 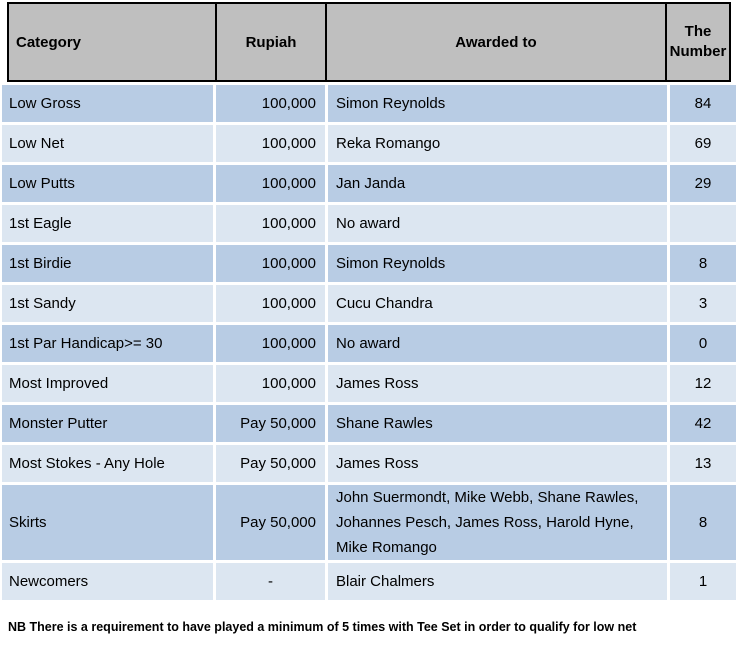 What do you see at coordinates (496, 303) in the screenshot?
I see `awarded-to-cell: Cucu Chandra` at bounding box center [496, 303].